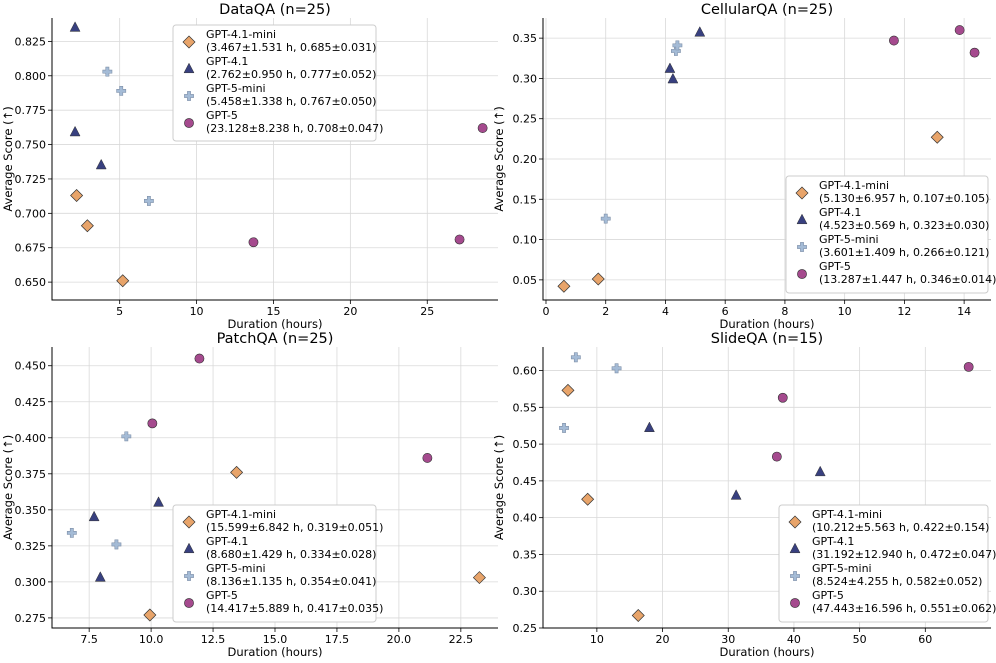  I want to click on x-tick-label: 15, so click(273, 311).